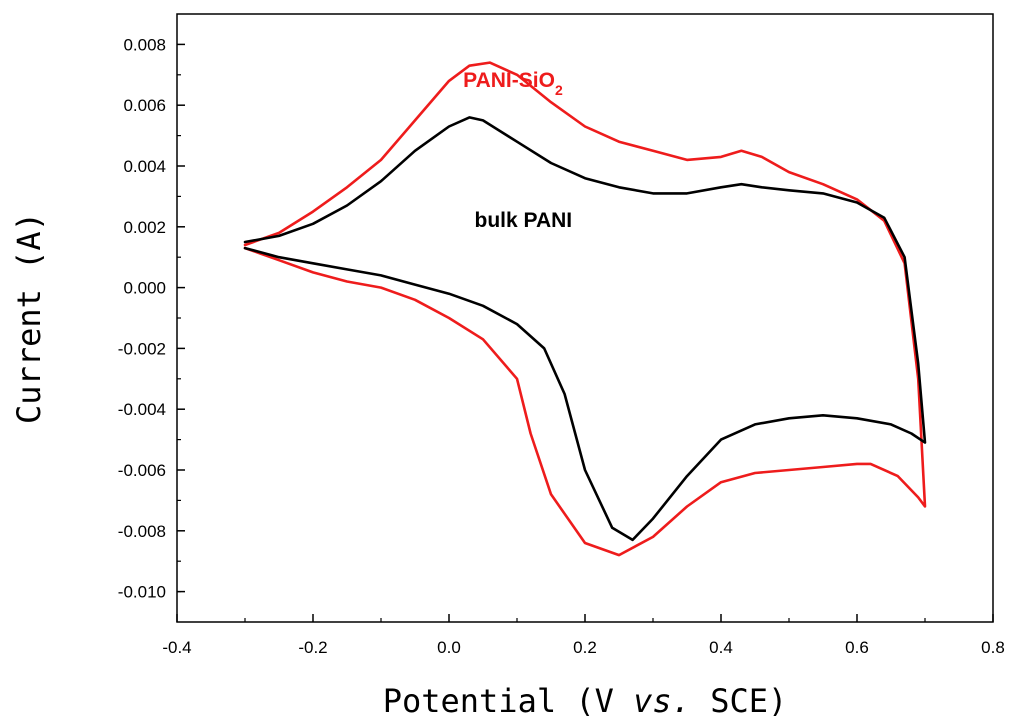 The height and width of the screenshot is (725, 1024). I want to click on y-tick-label: -0.006, so click(142, 470).